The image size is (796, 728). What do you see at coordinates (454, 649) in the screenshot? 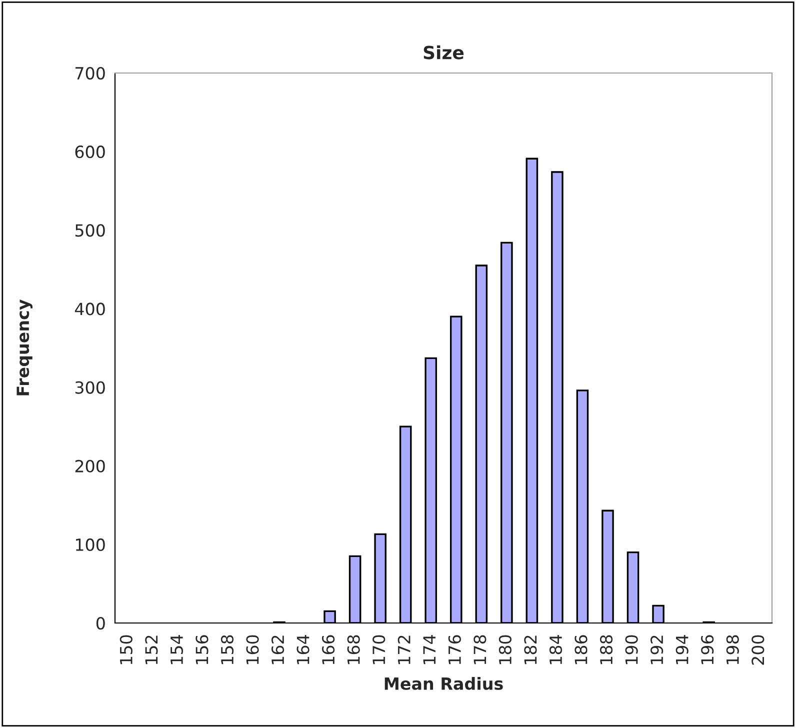
I see `x-tick-label: 176` at bounding box center [454, 649].